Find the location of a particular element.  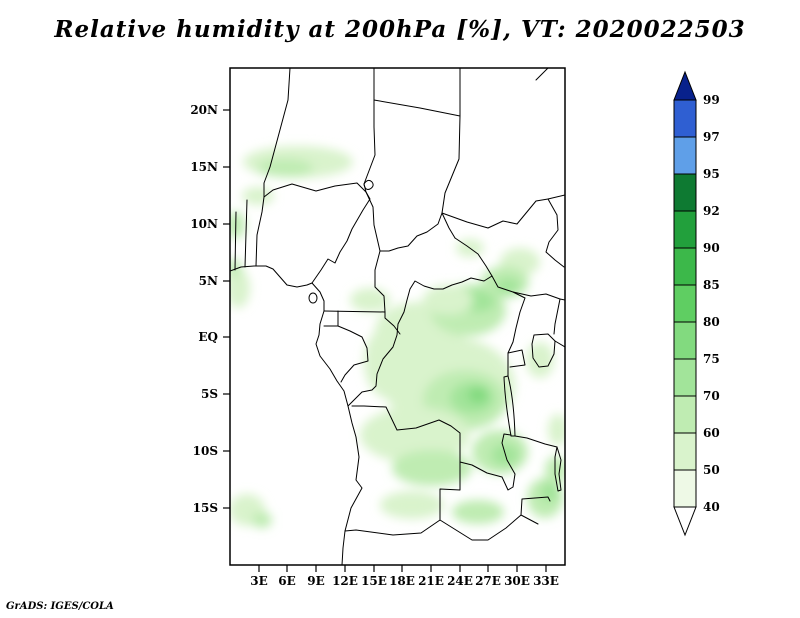

border-zambia-zimbabwe is located at coordinates (529, 519).